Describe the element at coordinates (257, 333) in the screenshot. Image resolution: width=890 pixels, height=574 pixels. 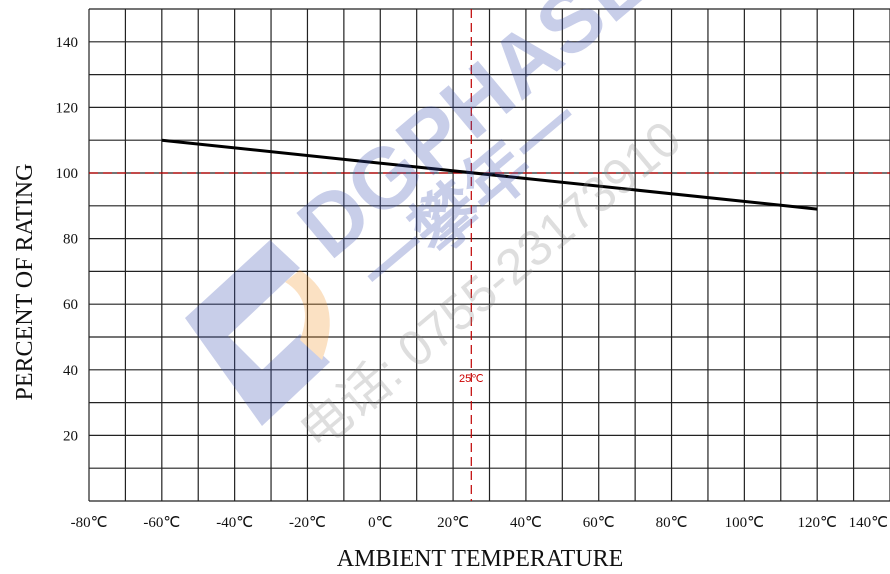
I see `watermark-logo` at that location.